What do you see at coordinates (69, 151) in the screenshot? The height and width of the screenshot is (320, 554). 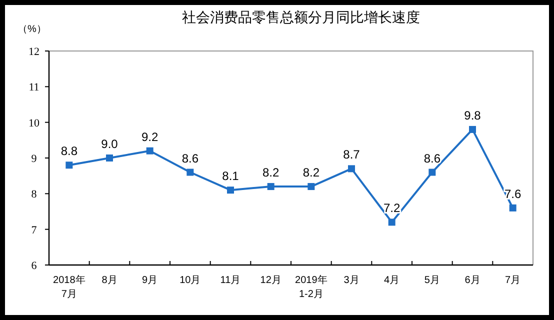 I see `text: 8.8` at bounding box center [69, 151].